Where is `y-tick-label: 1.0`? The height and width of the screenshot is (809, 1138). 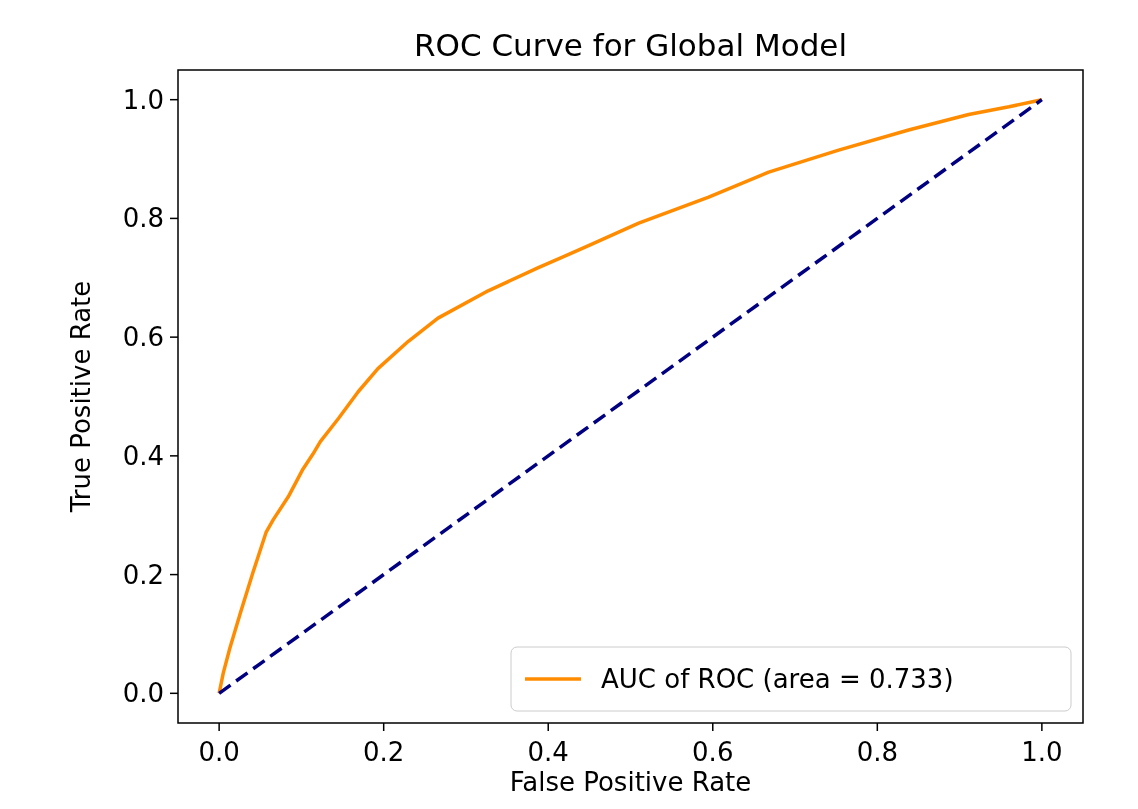 y-tick-label: 1.0 is located at coordinates (143, 99).